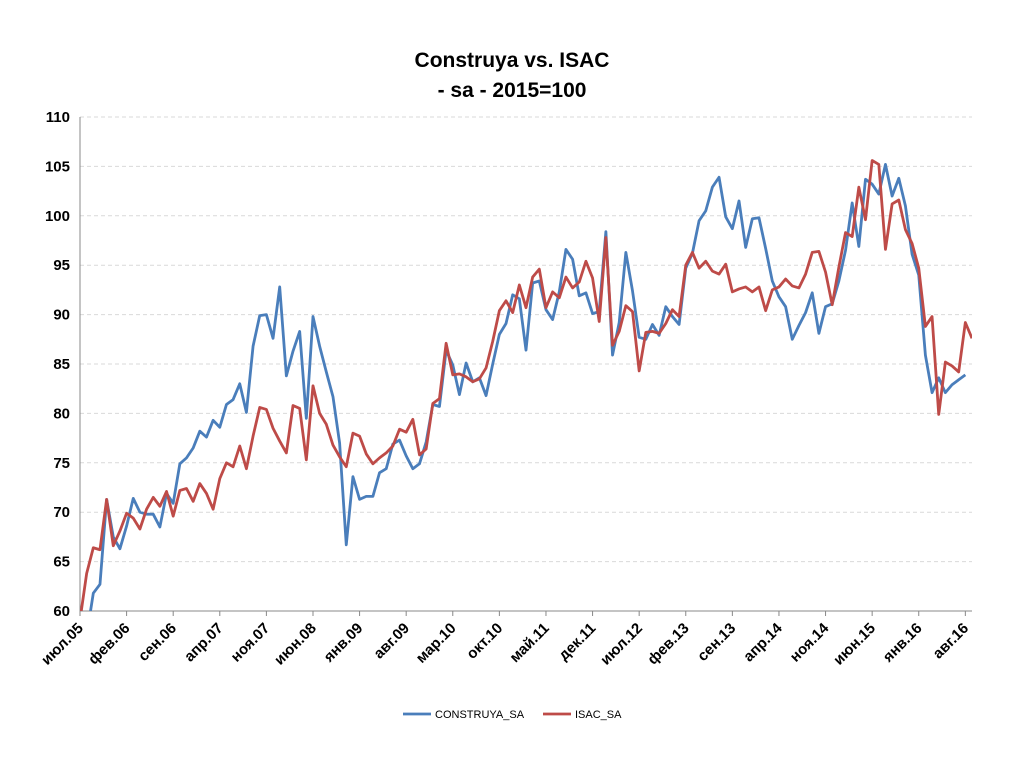  Describe the element at coordinates (204, 643) in the screenshot. I see `x-tick-label: апр.07` at that location.